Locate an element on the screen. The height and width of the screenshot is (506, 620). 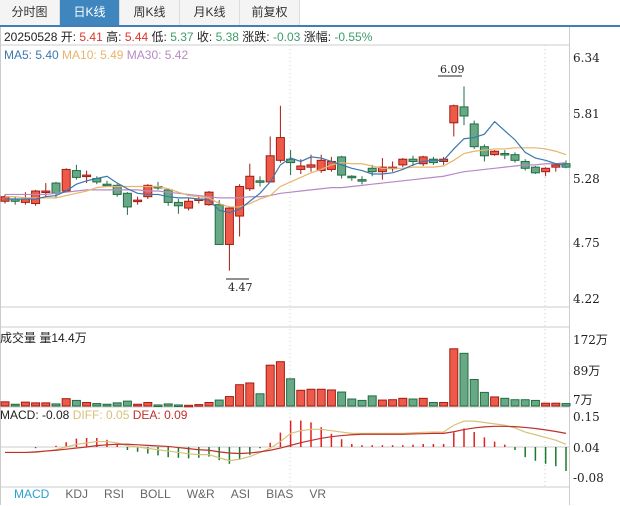
svg-text: 4.47 is located at coordinates (240, 287).